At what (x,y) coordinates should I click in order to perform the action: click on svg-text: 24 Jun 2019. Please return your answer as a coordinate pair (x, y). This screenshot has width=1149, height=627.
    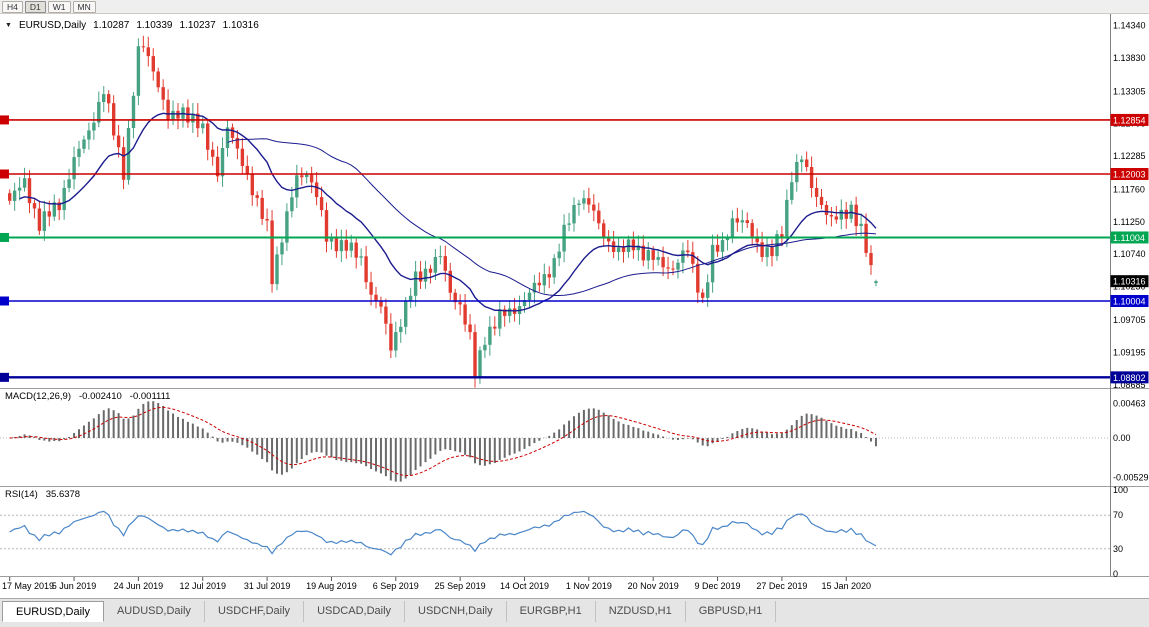
    Looking at the image, I should click on (139, 586).